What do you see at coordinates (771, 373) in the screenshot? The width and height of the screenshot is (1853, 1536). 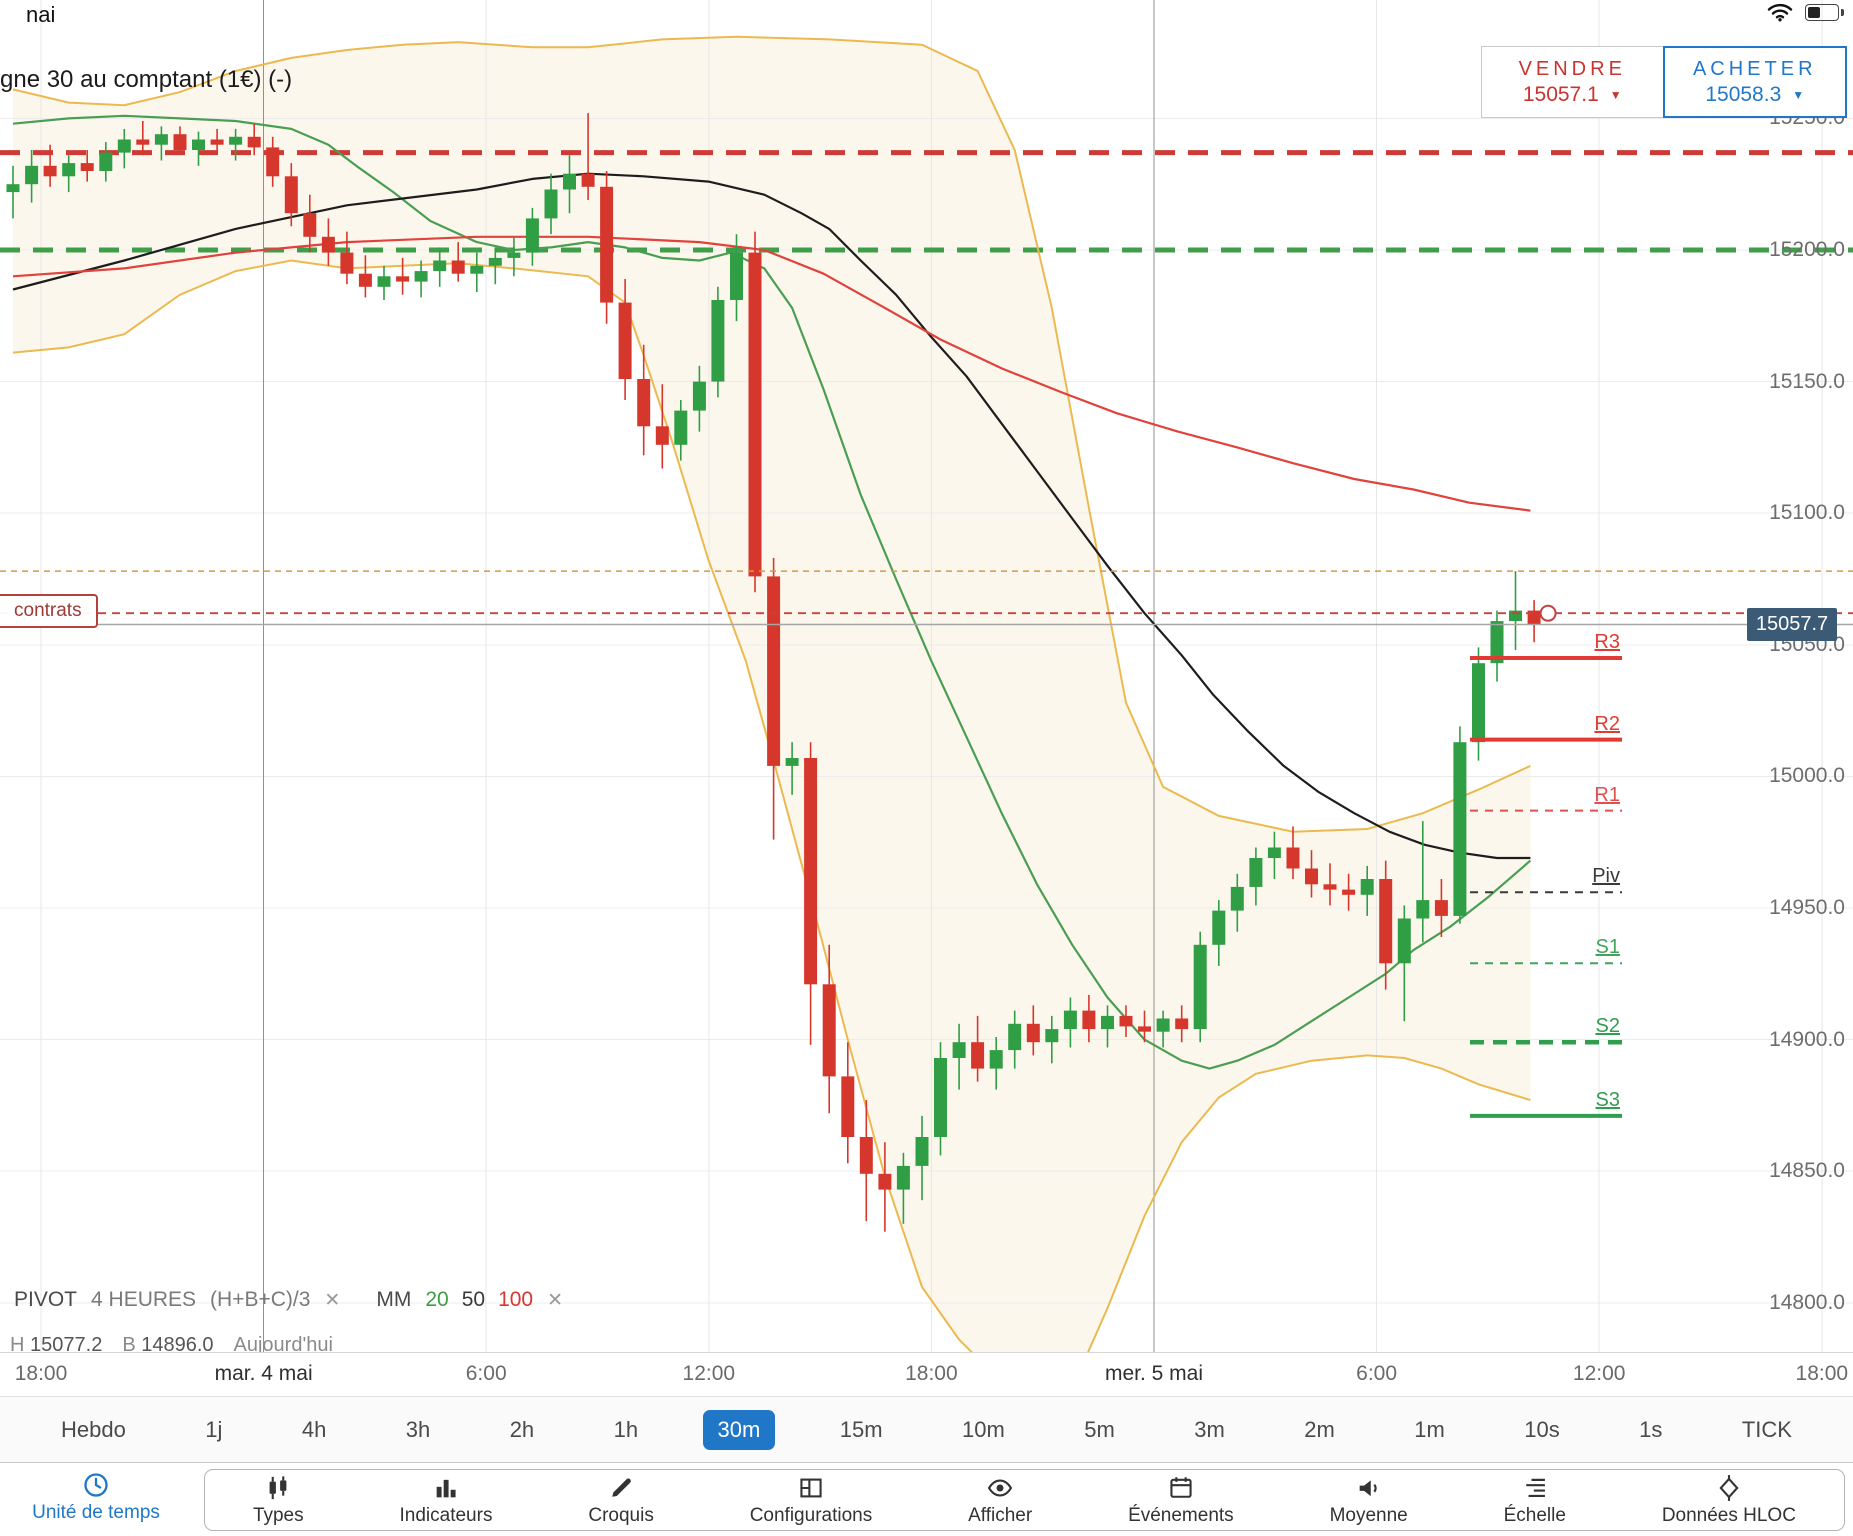 I see `MM100-line` at bounding box center [771, 373].